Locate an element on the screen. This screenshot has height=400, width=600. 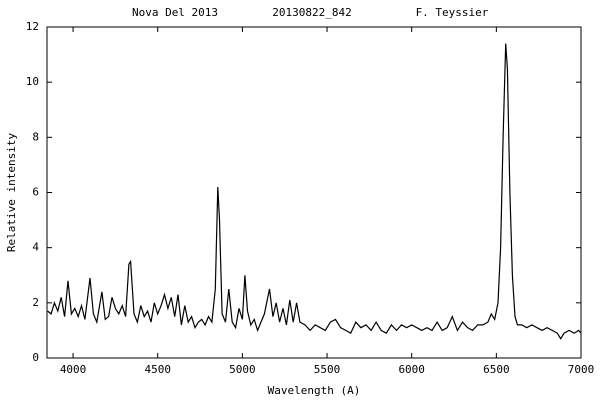
y-tick-label: 0 is located at coordinates (35, 357).